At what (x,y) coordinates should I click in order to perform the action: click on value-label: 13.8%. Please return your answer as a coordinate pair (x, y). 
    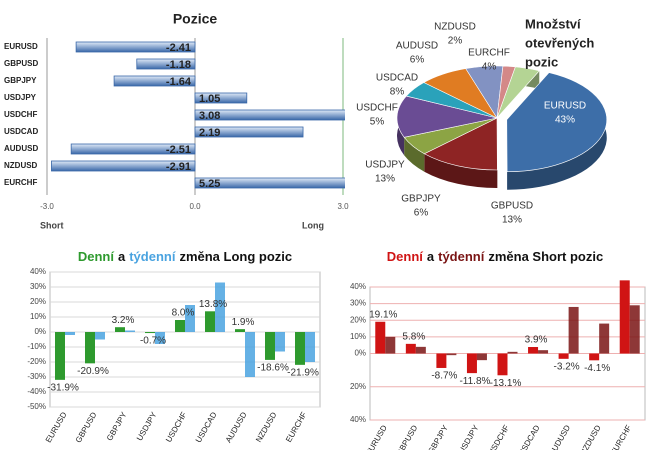
    Looking at the image, I should click on (213, 304).